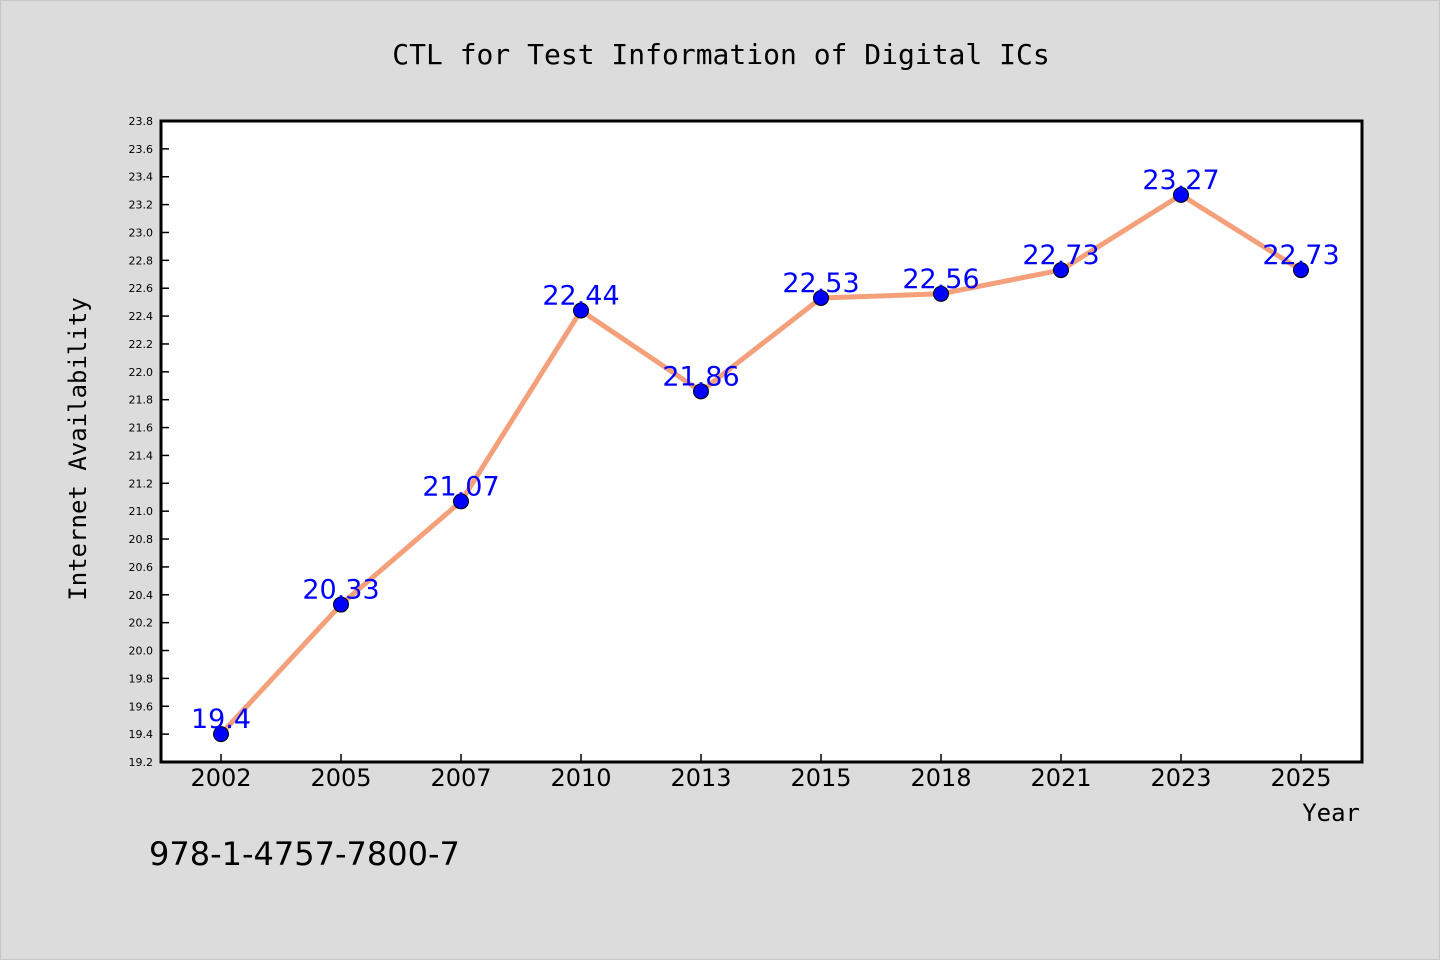  I want to click on data-label: 22.44, so click(580, 296).